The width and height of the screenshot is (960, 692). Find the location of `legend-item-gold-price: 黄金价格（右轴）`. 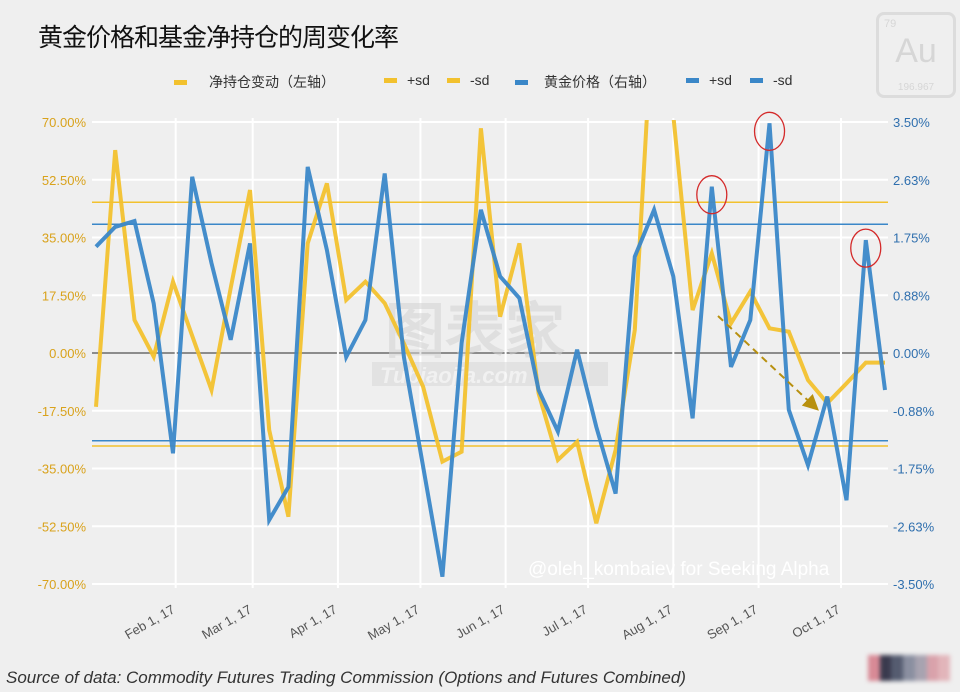

legend-item-gold-price: 黄金价格（右轴） is located at coordinates (585, 82).